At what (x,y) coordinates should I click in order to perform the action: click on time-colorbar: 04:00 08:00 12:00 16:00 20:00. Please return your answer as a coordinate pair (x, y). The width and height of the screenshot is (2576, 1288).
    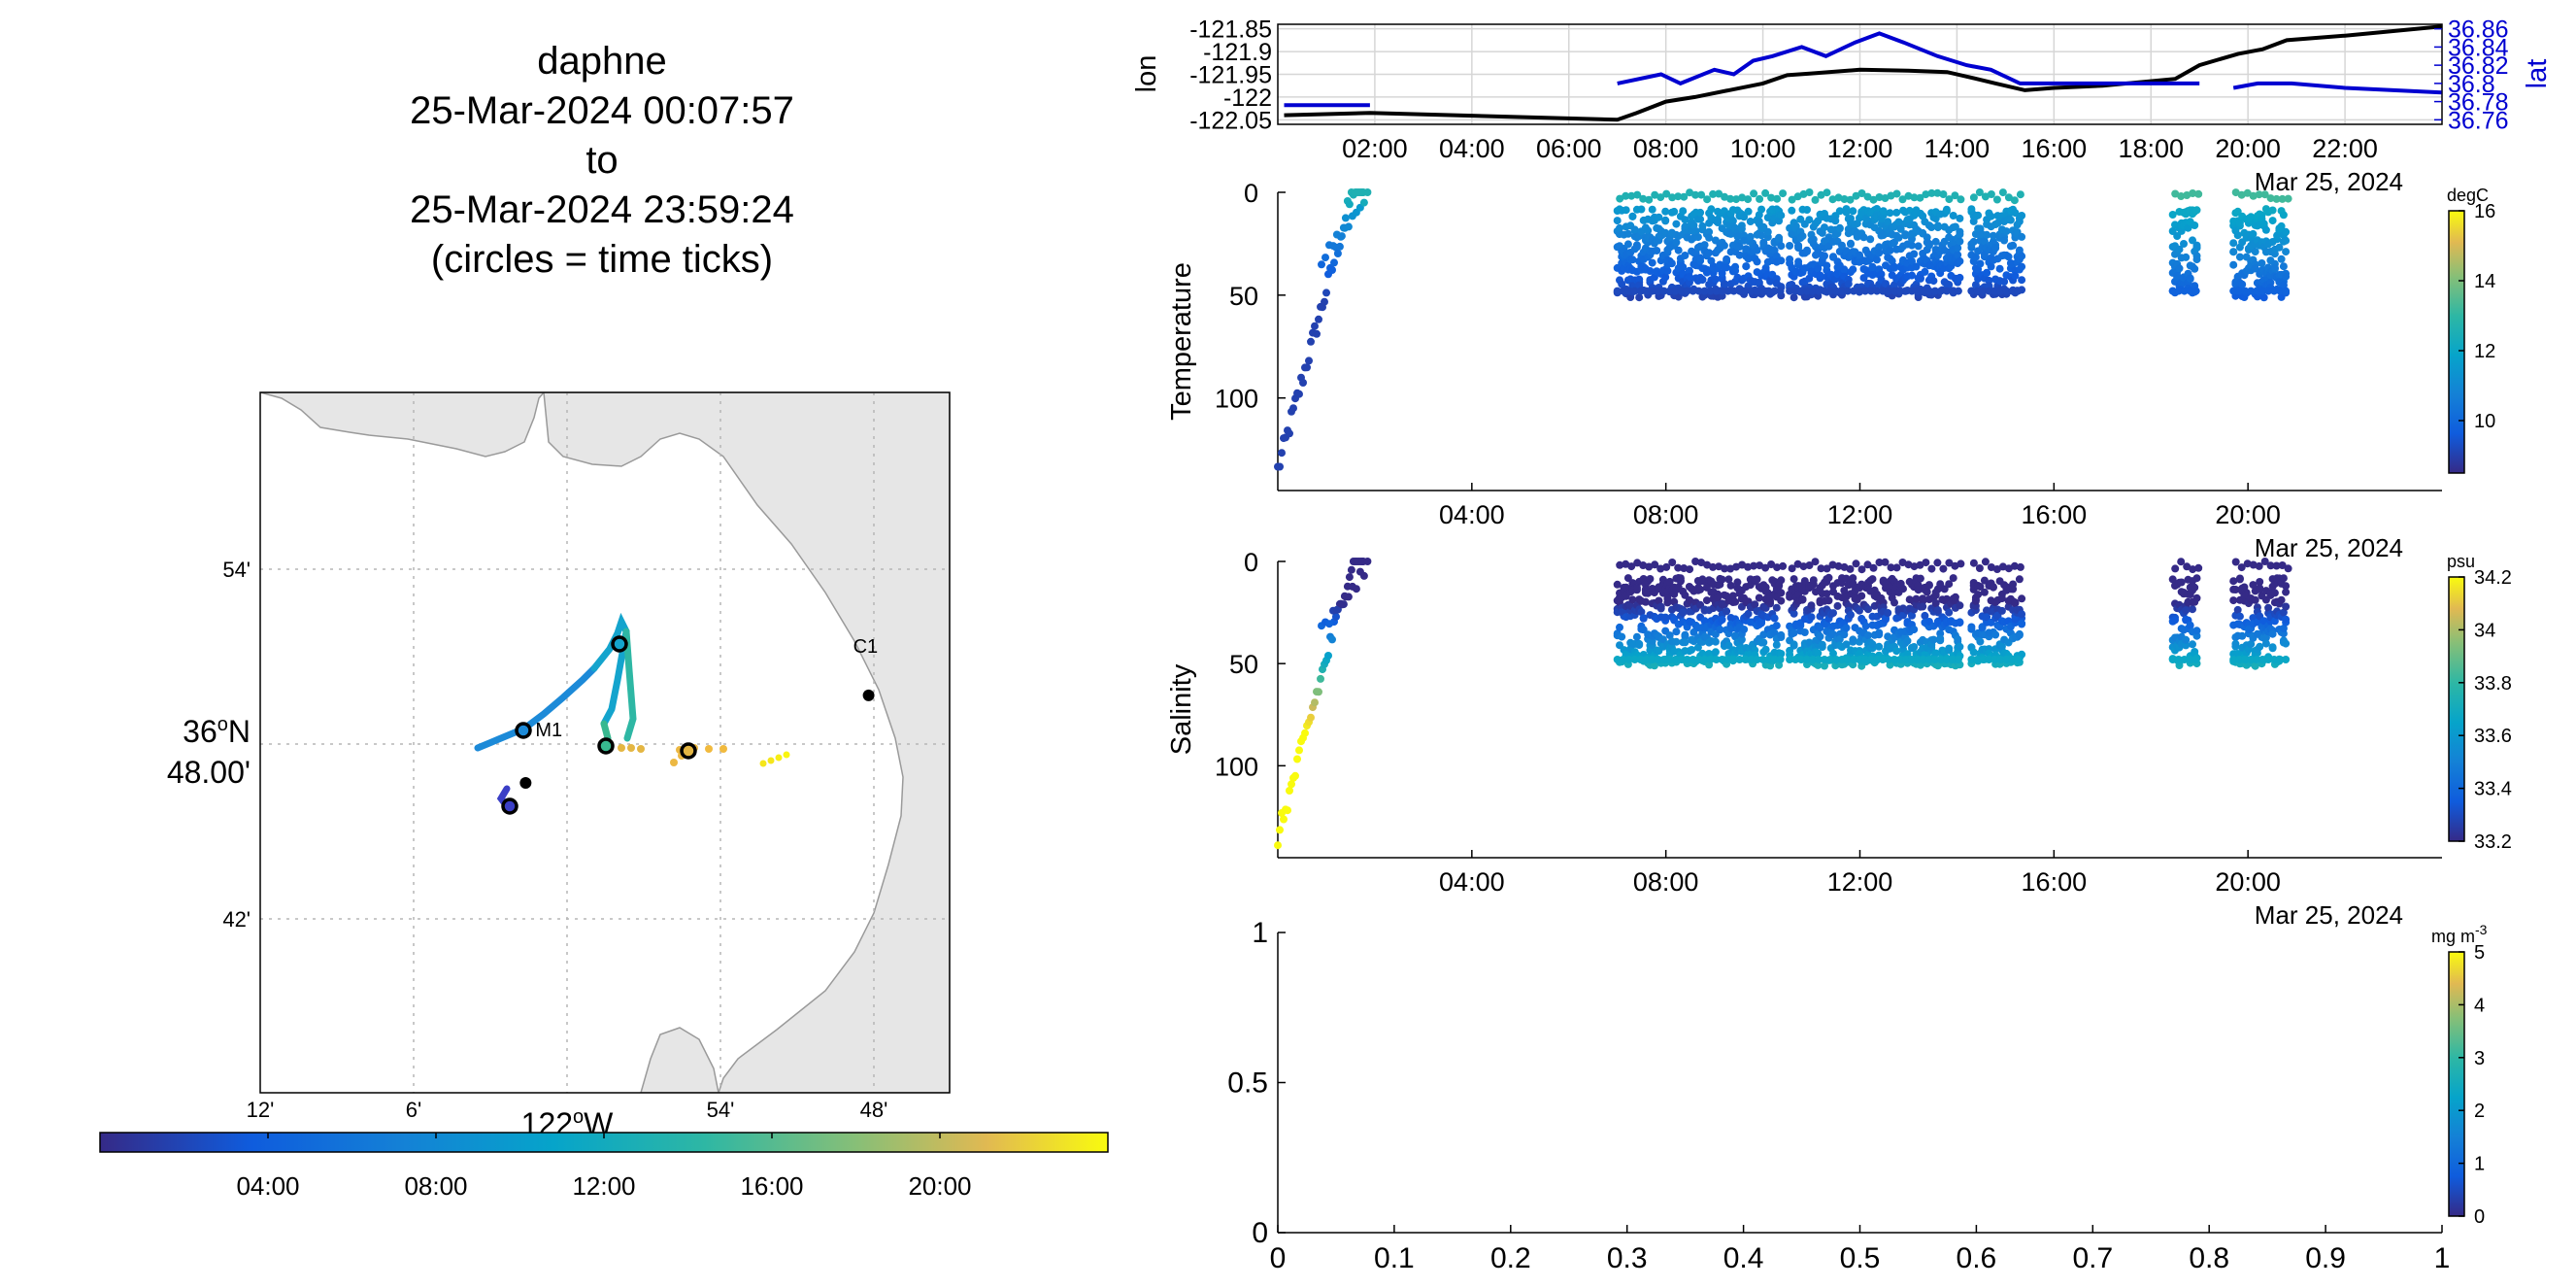
    Looking at the image, I should click on (604, 1166).